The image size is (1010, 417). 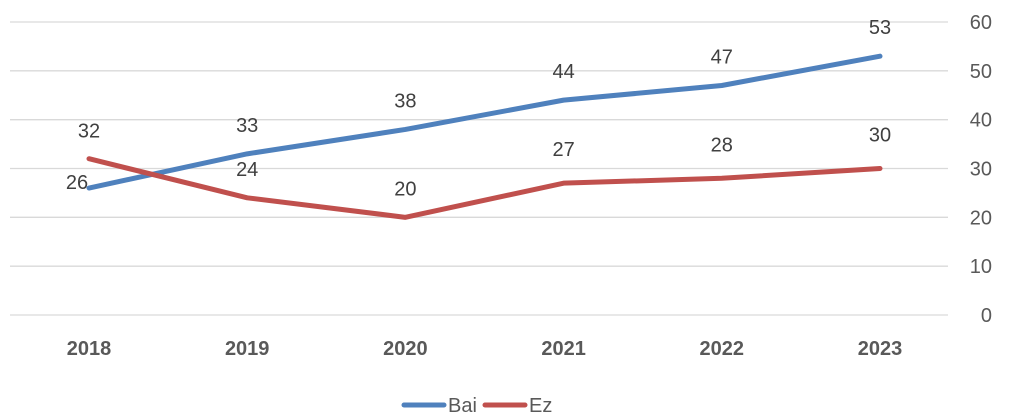 What do you see at coordinates (89, 132) in the screenshot?
I see `data-label-ez: 32` at bounding box center [89, 132].